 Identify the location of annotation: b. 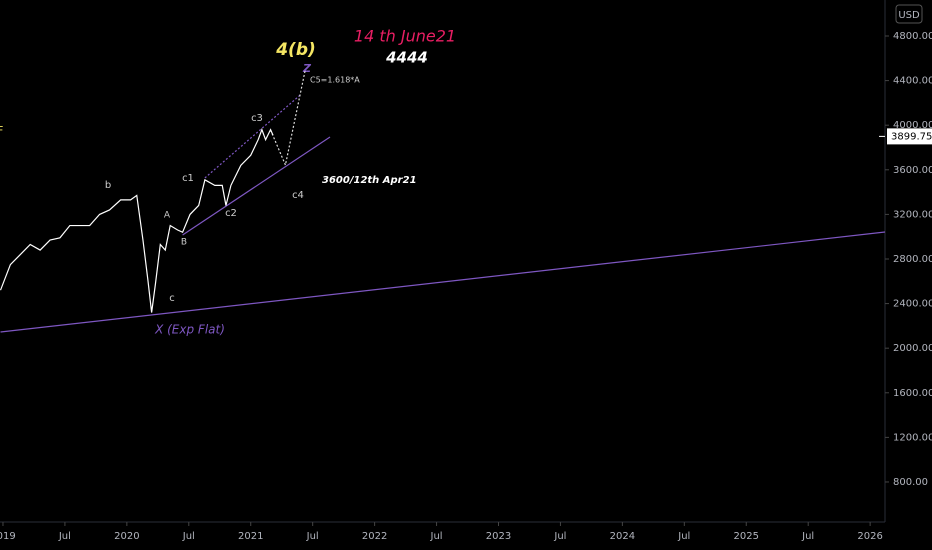
(108, 185).